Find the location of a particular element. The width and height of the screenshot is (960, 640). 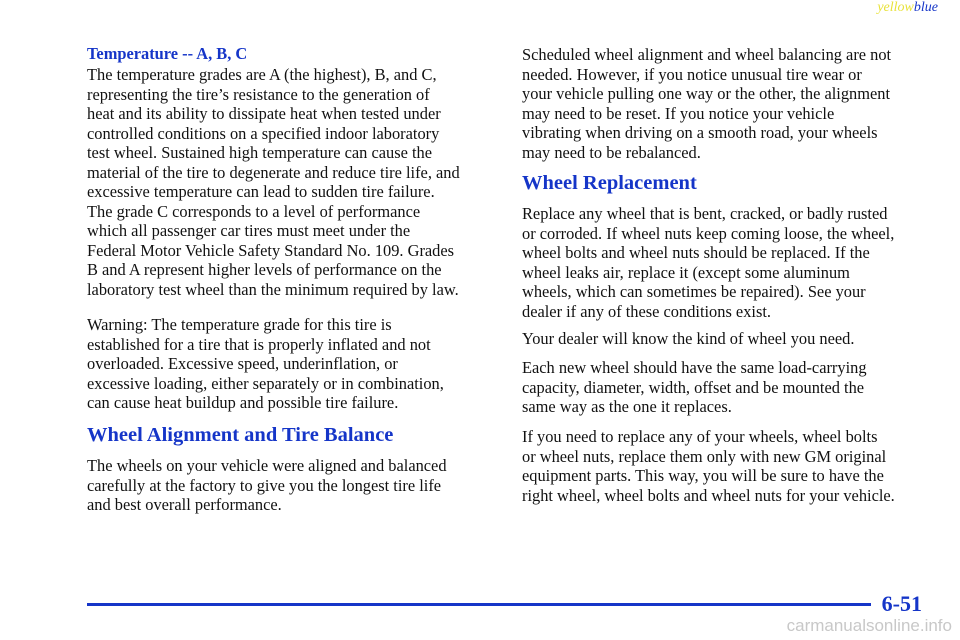

section-heading: Wheel Alignment and Tire Balance is located at coordinates (240, 435).